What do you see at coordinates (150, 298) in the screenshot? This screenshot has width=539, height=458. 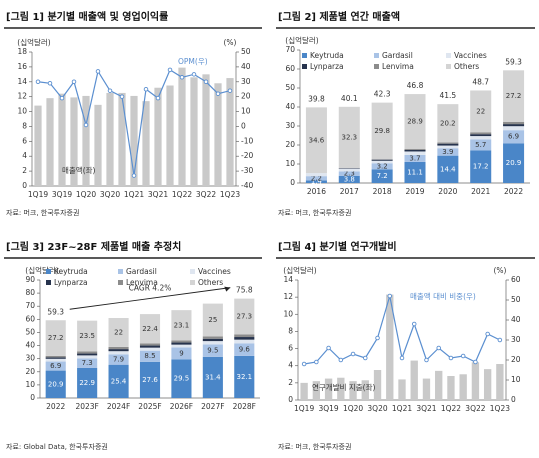 I see `cagr-arrow` at bounding box center [150, 298].